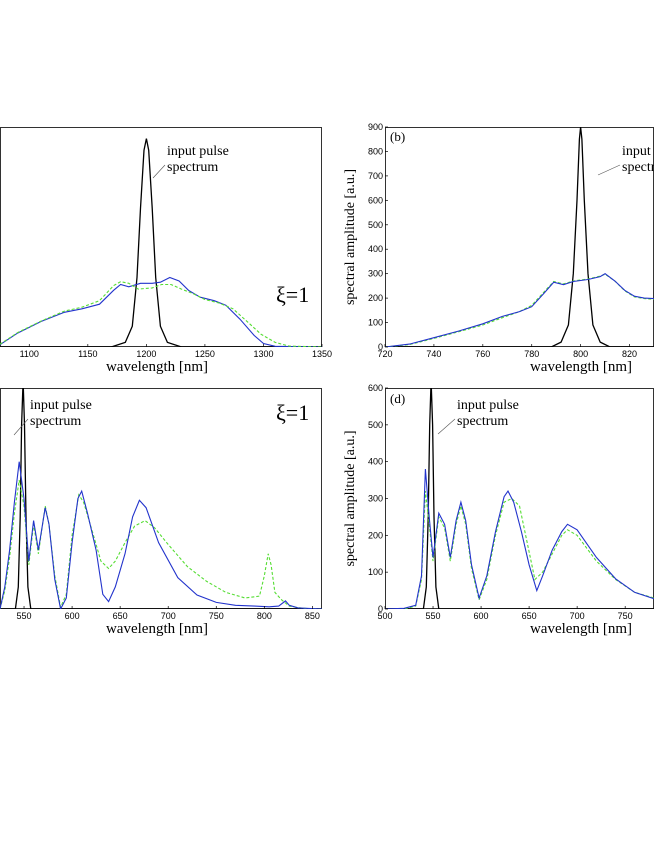  I want to click on panel-label: (d), so click(397, 398).